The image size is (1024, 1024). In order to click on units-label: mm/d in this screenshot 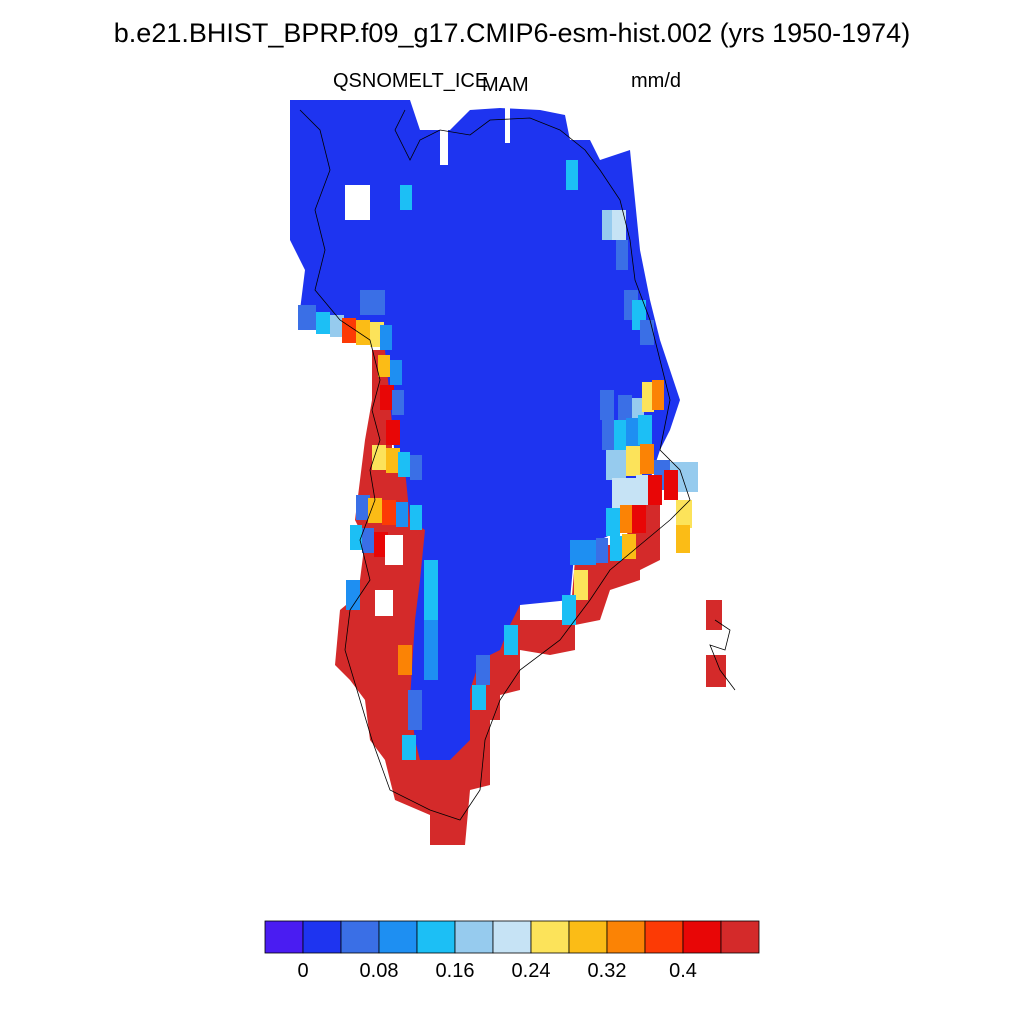, I will do `click(656, 81)`.